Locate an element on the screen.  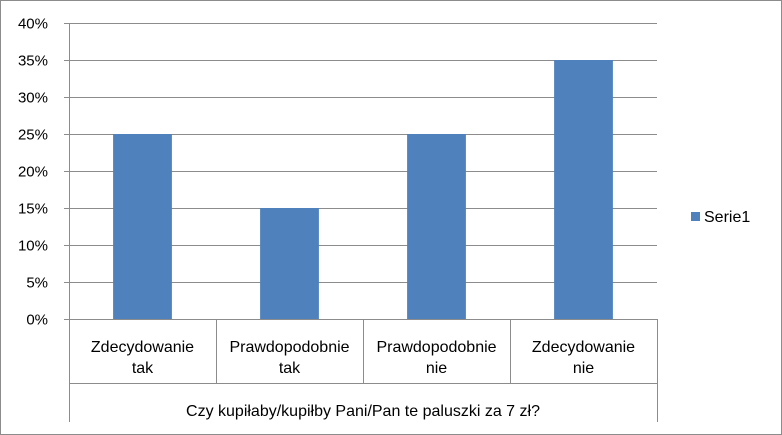
y-tick-label: 30% is located at coordinates (33, 98).